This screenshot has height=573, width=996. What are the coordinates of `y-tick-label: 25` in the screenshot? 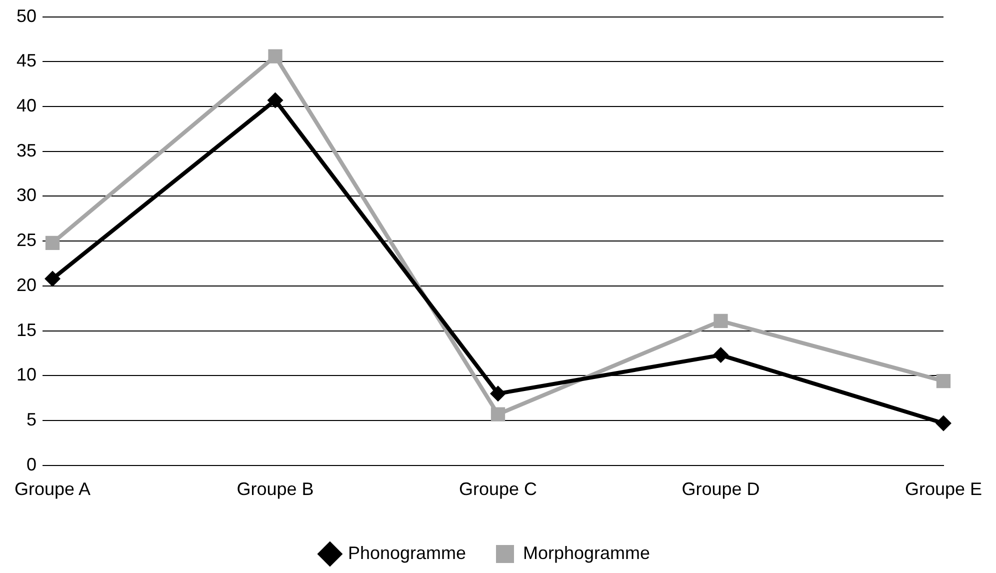 It's located at (26, 240).